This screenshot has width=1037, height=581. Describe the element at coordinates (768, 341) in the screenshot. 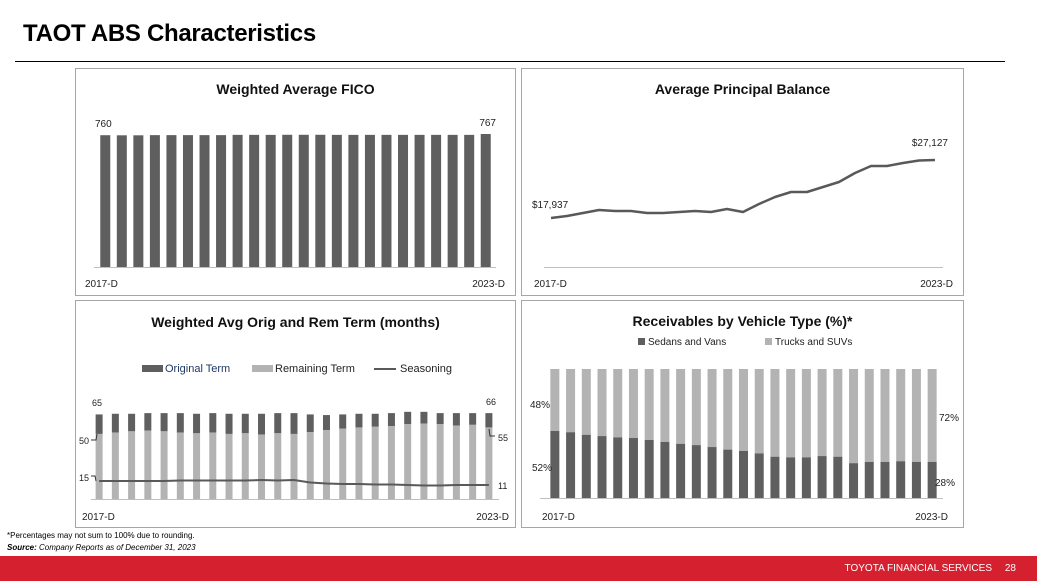

I see `legend-trucks-swatch` at that location.